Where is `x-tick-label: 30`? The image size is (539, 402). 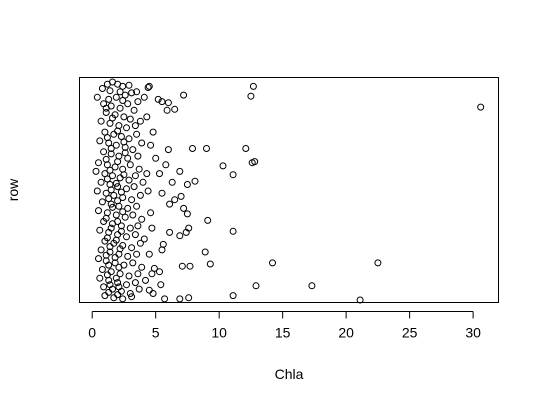 x-tick-label: 30 is located at coordinates (473, 333).